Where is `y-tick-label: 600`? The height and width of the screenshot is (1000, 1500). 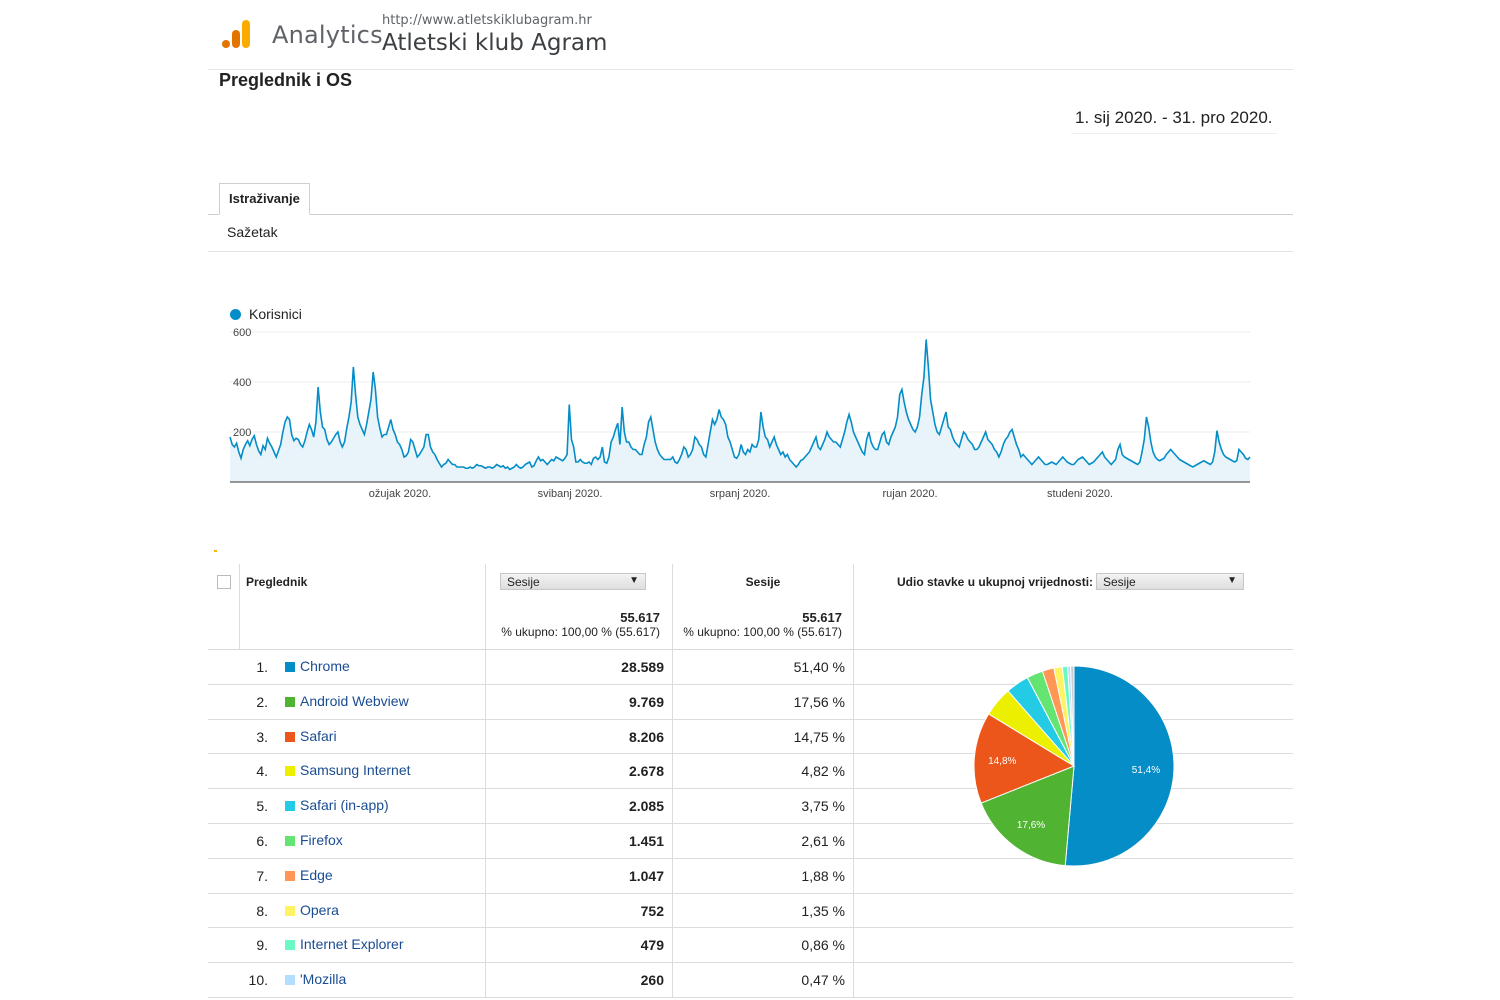 y-tick-label: 600 is located at coordinates (242, 333).